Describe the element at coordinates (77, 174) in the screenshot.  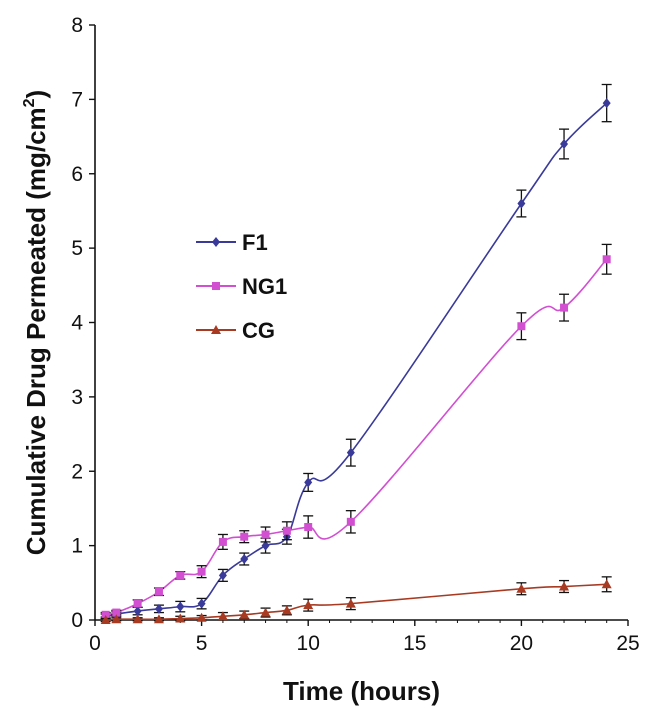
I see `y-tick-label: 6` at that location.